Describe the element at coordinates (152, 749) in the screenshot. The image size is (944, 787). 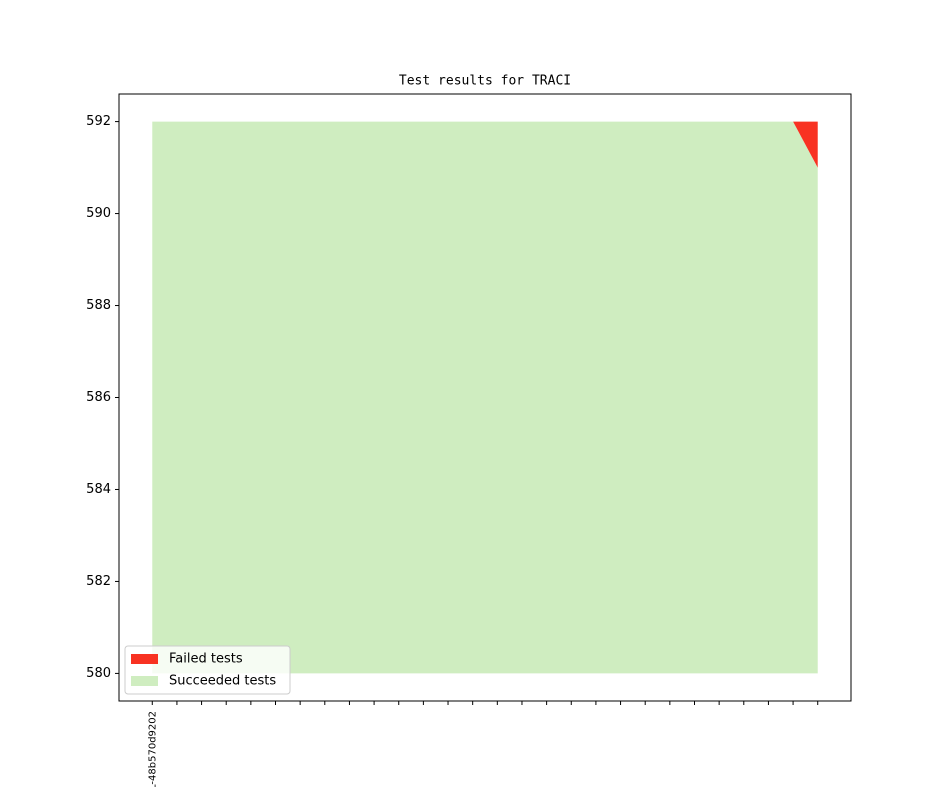
I see `x-tick-label: L-48b570d9202` at that location.